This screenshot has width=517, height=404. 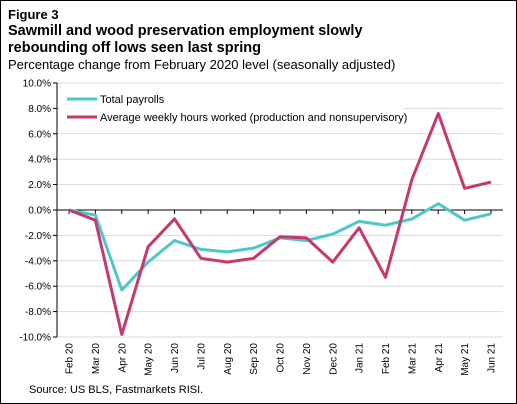 What do you see at coordinates (39, 185) in the screenshot?
I see `y-tick-label: 2.0%` at bounding box center [39, 185].